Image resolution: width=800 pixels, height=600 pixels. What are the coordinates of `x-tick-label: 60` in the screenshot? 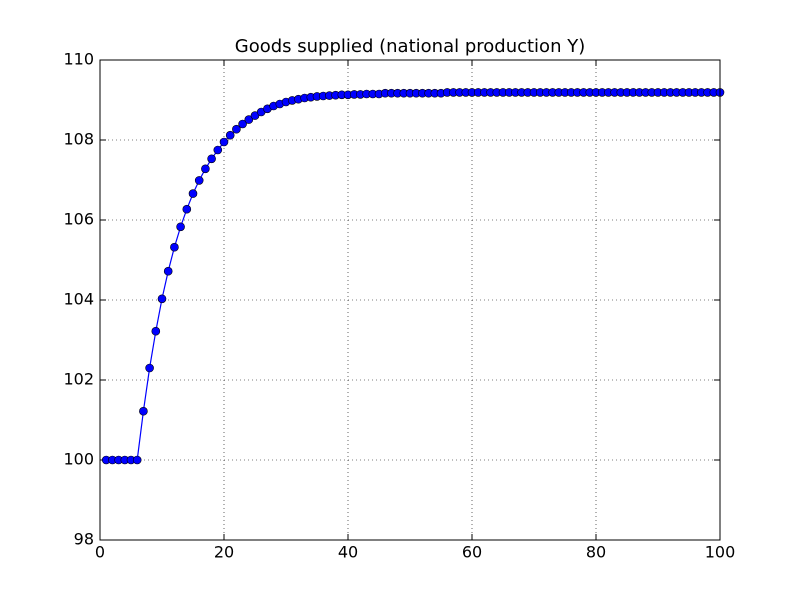 It's located at (472, 552).